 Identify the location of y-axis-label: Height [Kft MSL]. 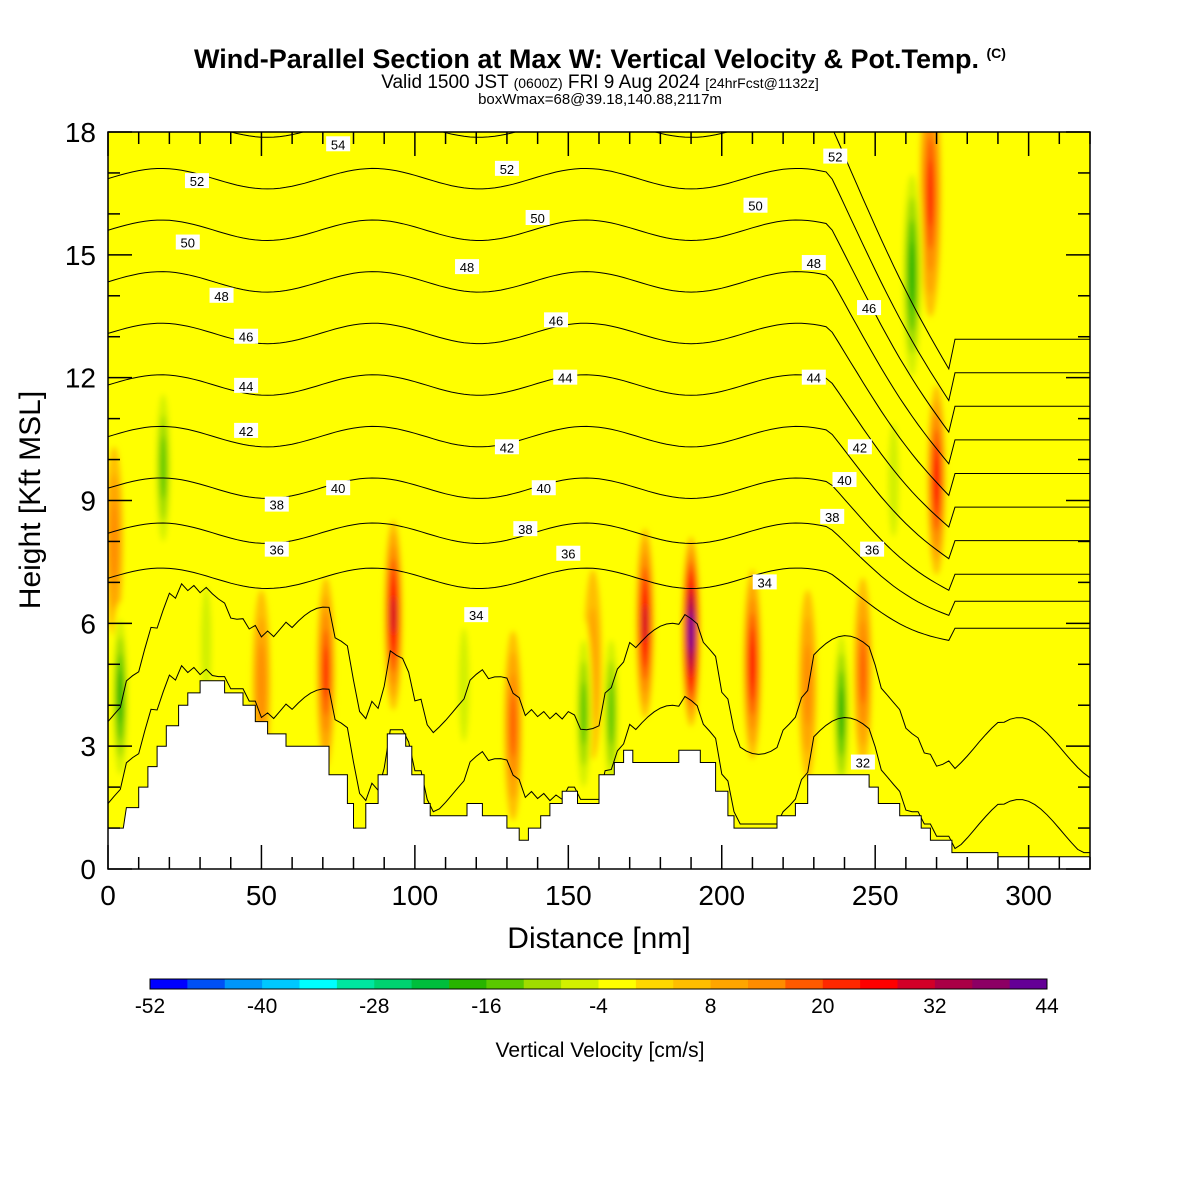
(30, 500).